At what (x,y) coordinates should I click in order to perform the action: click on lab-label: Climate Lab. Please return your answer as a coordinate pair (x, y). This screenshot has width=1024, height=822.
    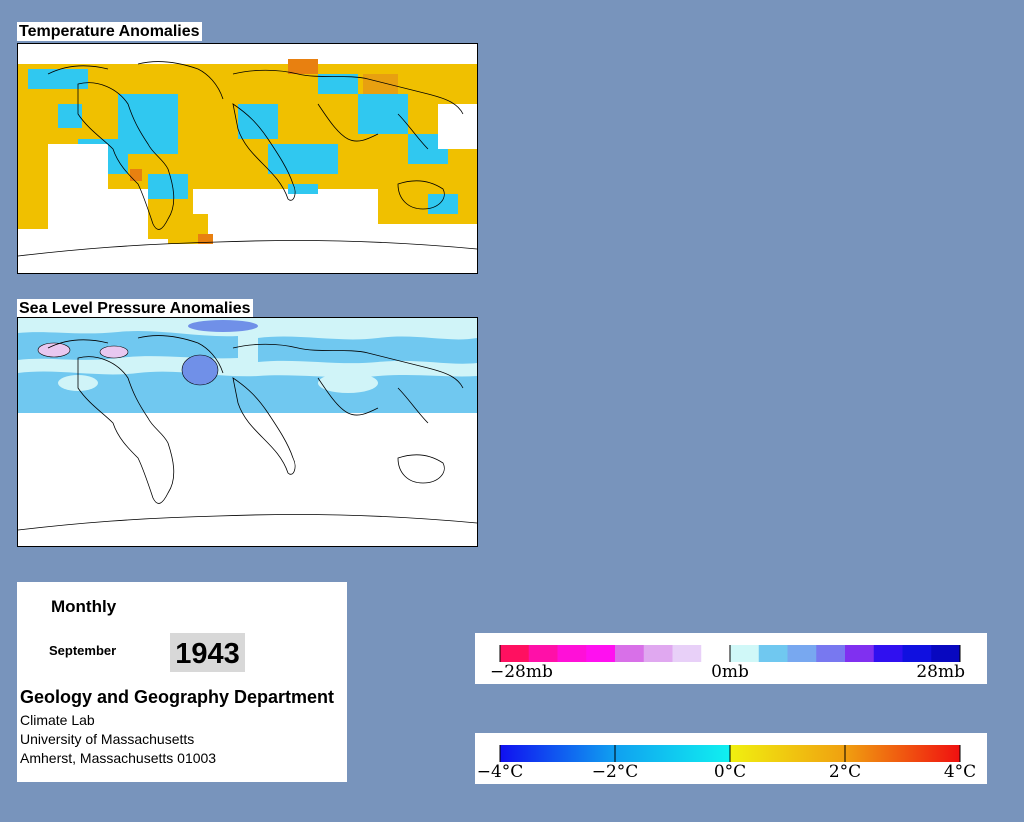
    Looking at the image, I should click on (57, 720).